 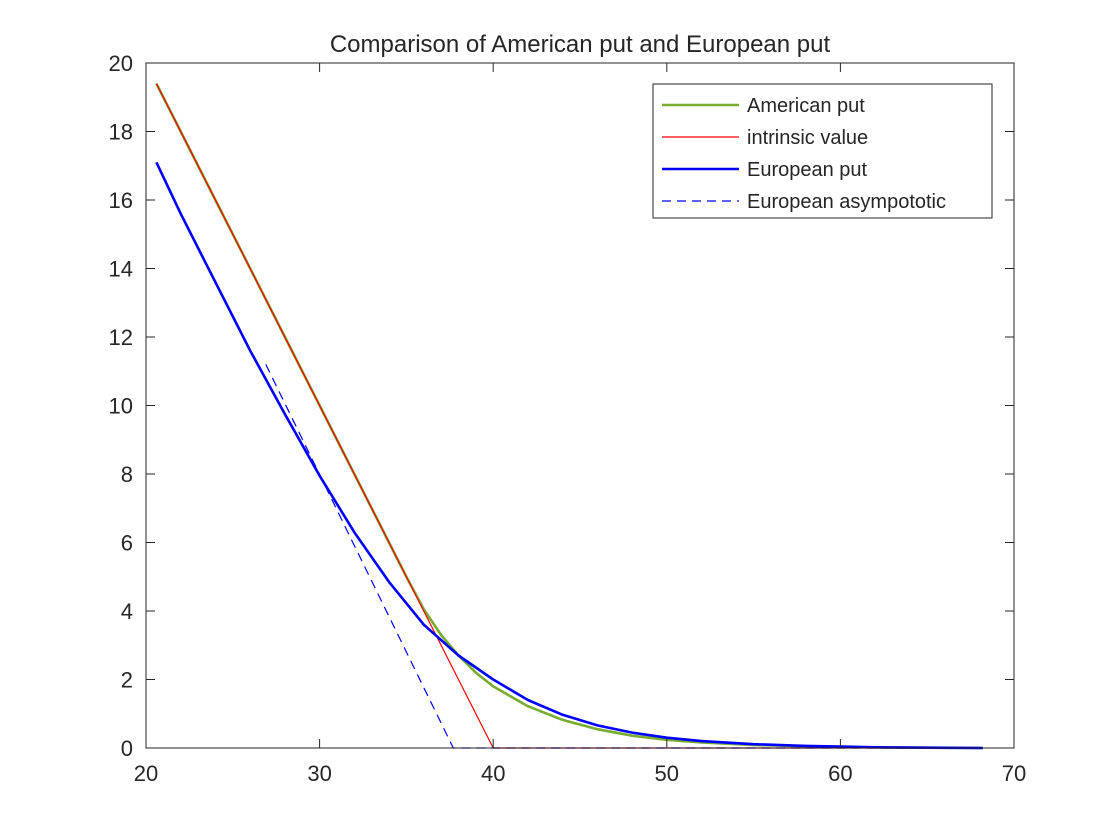 What do you see at coordinates (846, 202) in the screenshot?
I see `legend-label: European asympototic` at bounding box center [846, 202].